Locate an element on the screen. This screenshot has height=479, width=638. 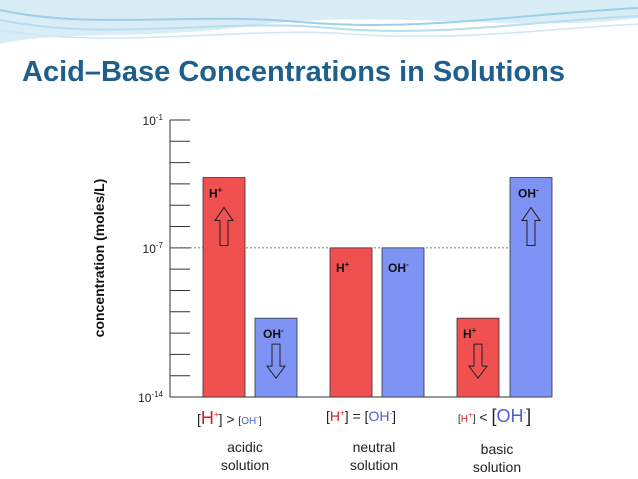
category-label-basic: basic solution is located at coordinates (497, 458).